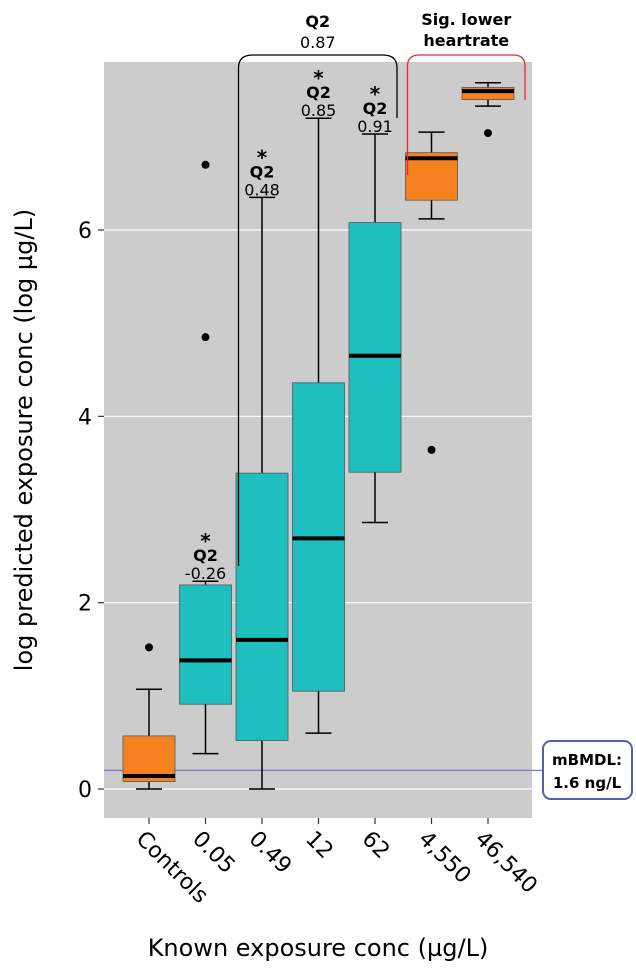 The width and height of the screenshot is (636, 971). Describe the element at coordinates (24, 440) in the screenshot. I see `y-axis-title: log predicted exposure conc (log µg/L)` at that location.